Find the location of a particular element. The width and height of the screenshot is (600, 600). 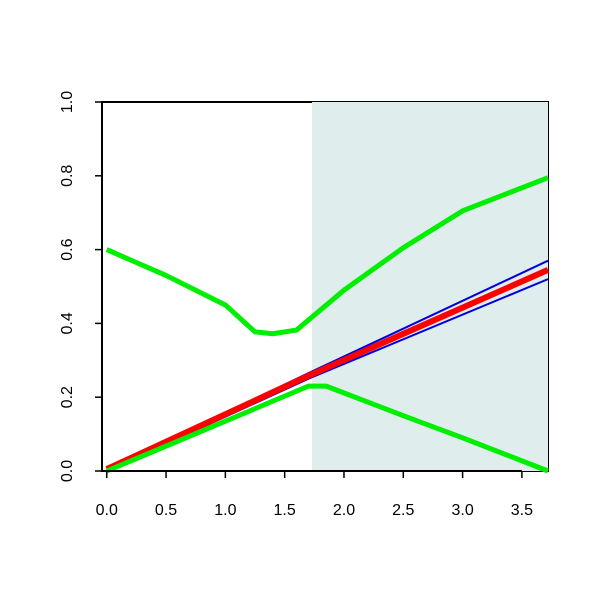

y-tick-label: 1.0 is located at coordinates (67, 102).